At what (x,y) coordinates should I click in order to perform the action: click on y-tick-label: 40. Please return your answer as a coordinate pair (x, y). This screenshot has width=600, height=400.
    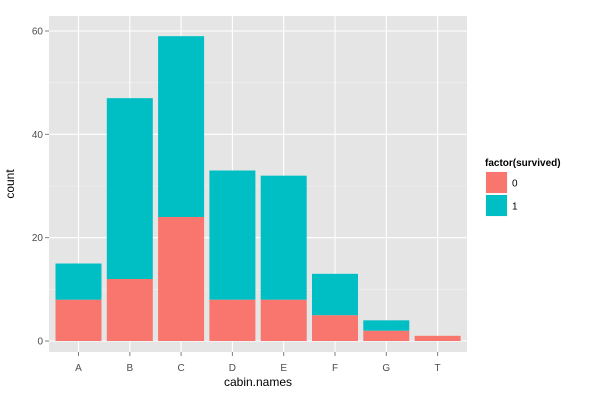
    Looking at the image, I should click on (38, 135).